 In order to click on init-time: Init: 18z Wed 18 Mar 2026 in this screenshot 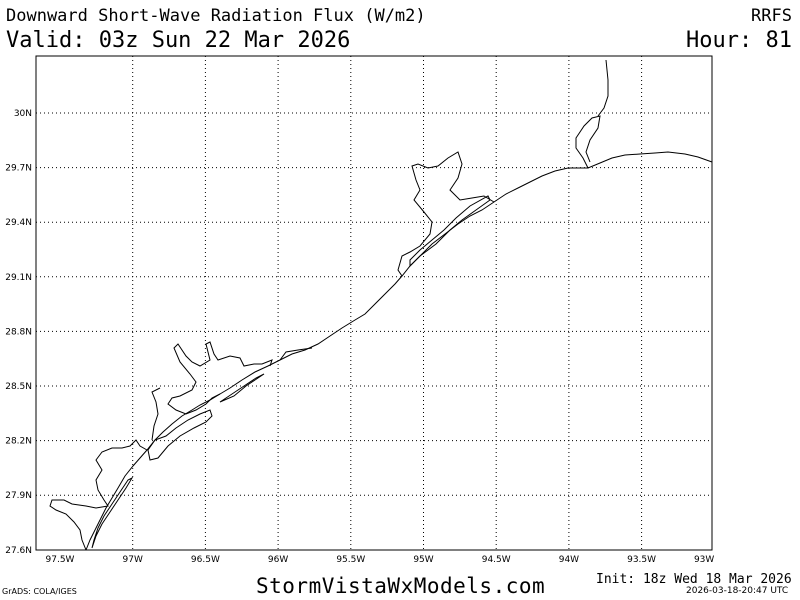, I will do `click(694, 579)`.